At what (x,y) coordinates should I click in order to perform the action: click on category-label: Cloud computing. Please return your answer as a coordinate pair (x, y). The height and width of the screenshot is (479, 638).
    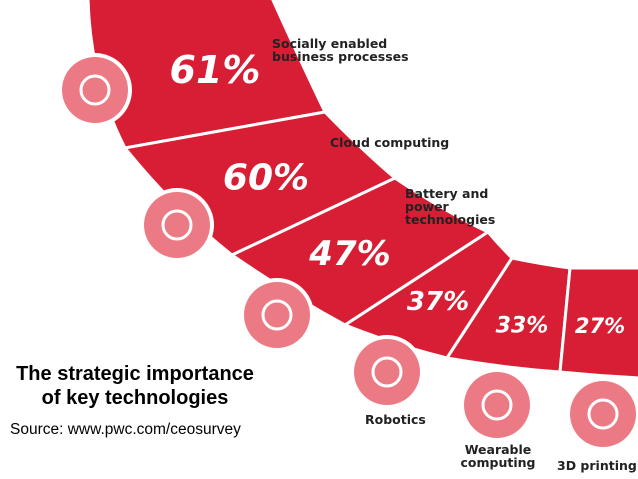
    Looking at the image, I should click on (390, 142).